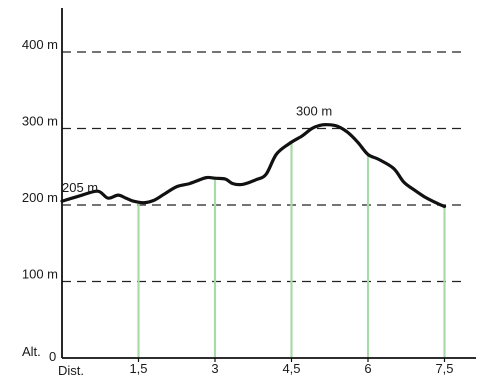  What do you see at coordinates (138, 368) in the screenshot?
I see `x-tick-label: 1,5` at bounding box center [138, 368].